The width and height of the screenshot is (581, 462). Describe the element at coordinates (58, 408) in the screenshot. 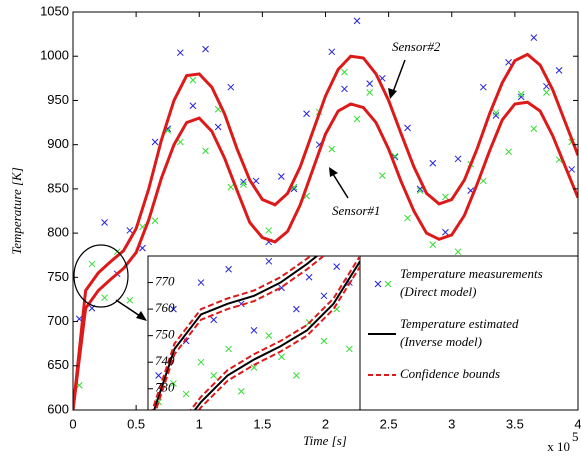

I see `y-tick-label: 600` at that location.